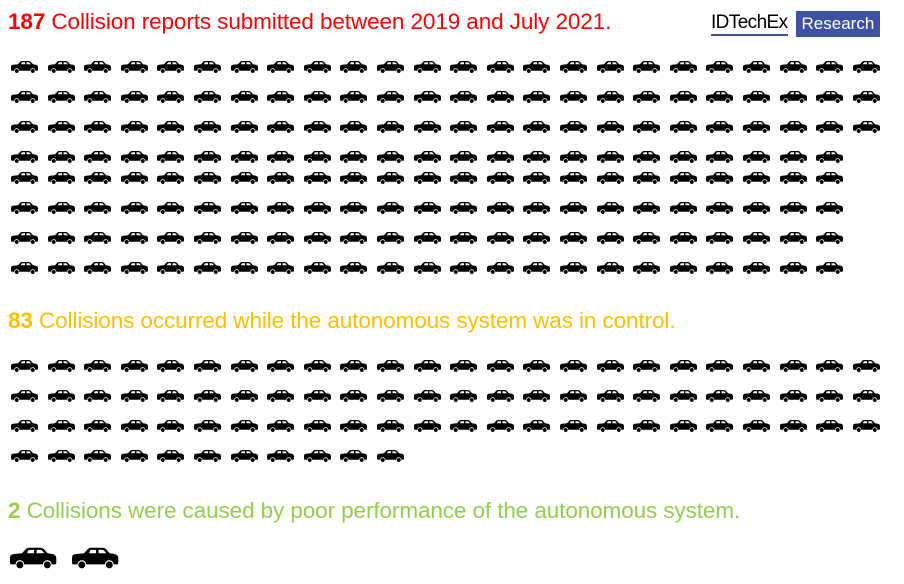 This screenshot has height=584, width=904. I want to click on idtechex-logo: IDTechEx Research, so click(796, 24).